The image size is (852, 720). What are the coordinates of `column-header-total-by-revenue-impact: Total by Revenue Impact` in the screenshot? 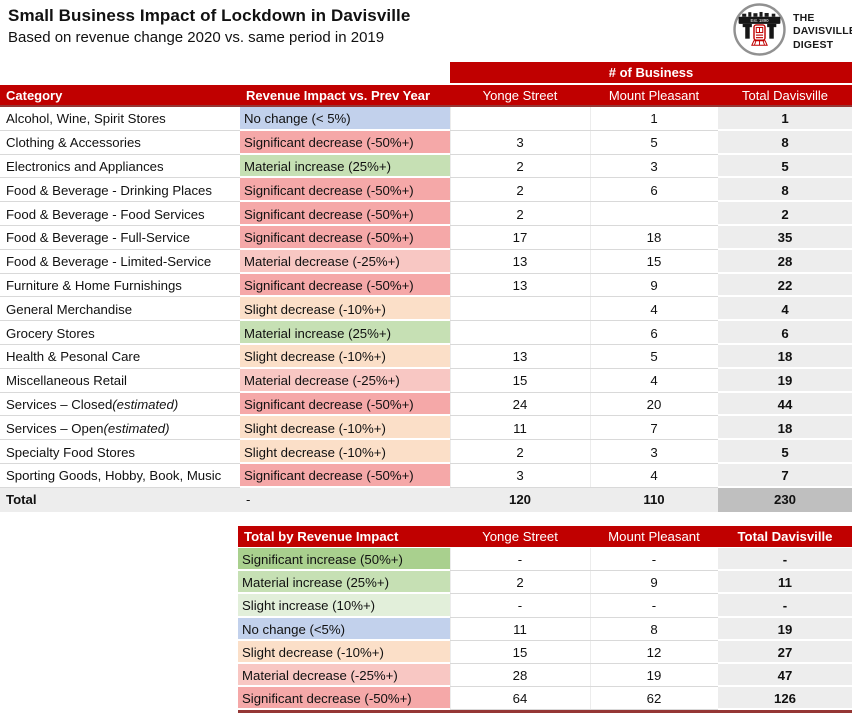 It's located at (321, 536).